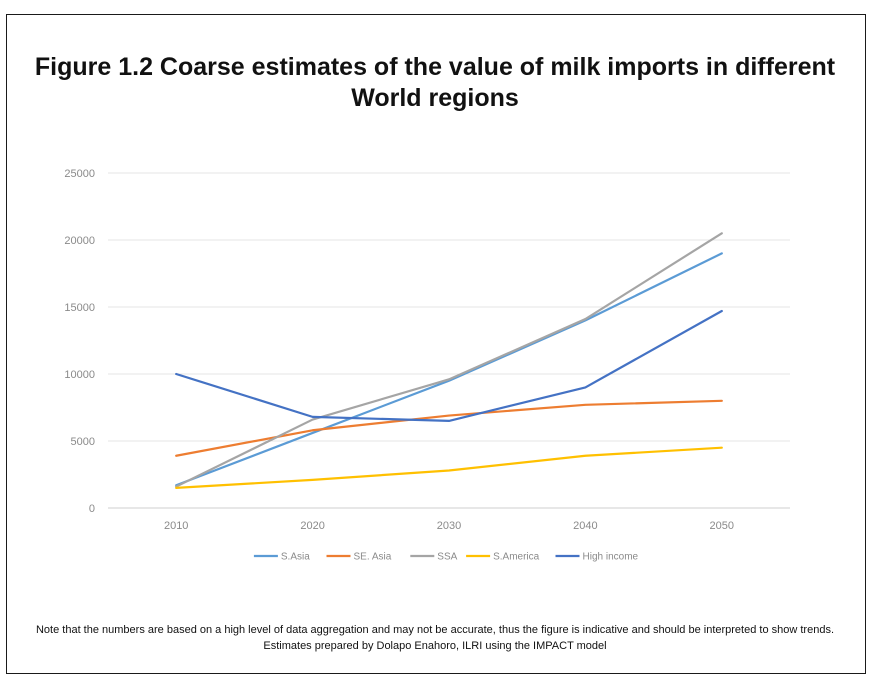 The width and height of the screenshot is (869, 674). I want to click on legend-label: SSA, so click(447, 557).